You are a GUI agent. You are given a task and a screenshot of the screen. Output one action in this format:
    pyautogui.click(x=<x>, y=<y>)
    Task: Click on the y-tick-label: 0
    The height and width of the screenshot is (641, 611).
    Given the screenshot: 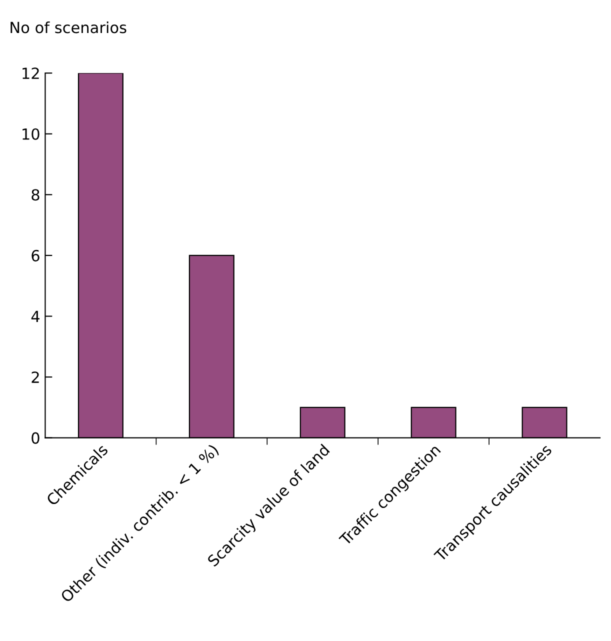 What is the action you would take?
    pyautogui.click(x=36, y=438)
    